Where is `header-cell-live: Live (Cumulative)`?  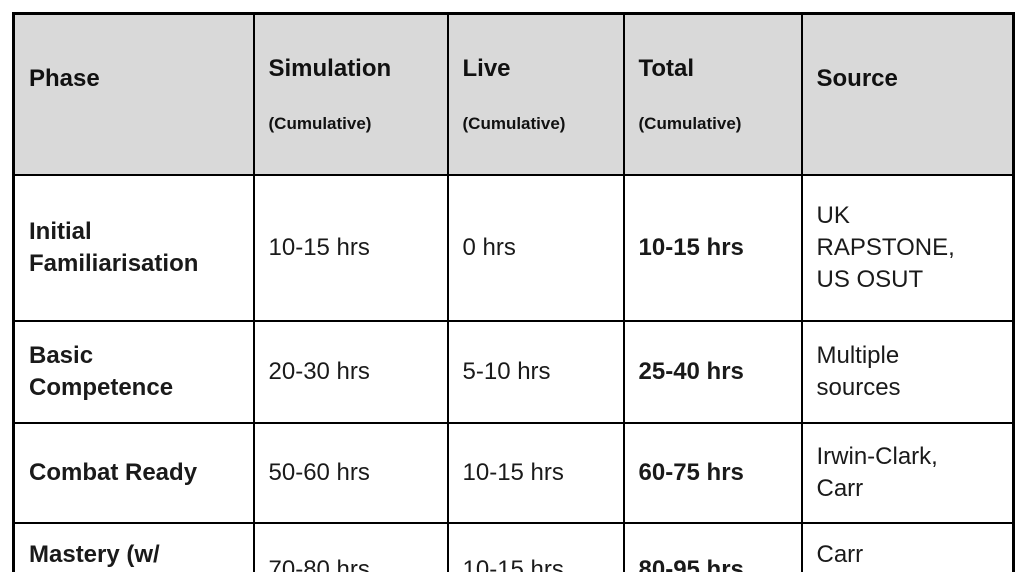
header-cell-live: Live (Cumulative) is located at coordinates (535, 94).